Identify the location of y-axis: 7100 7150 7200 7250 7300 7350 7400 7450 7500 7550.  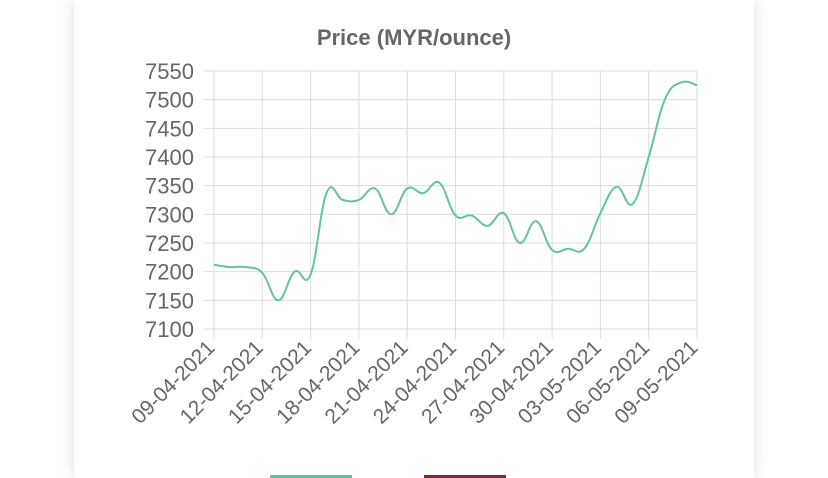
(169, 200).